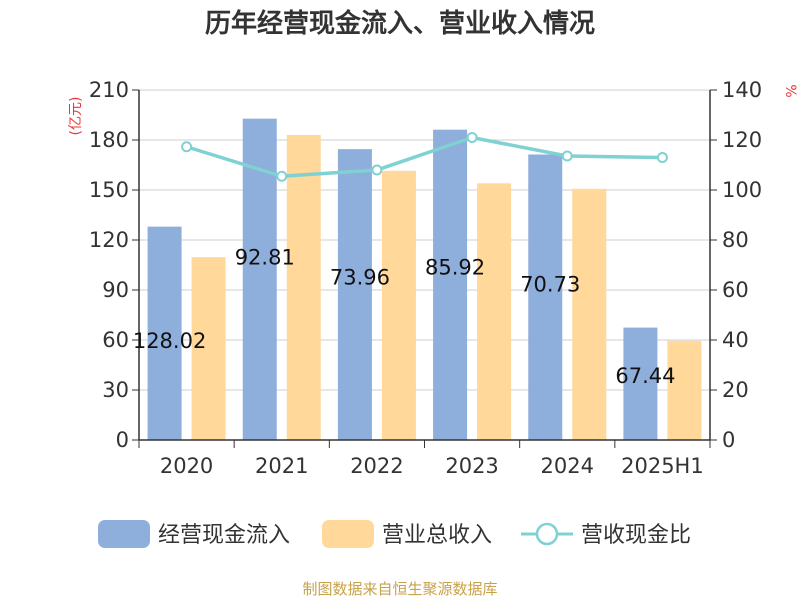 The image size is (800, 600). I want to click on data-label: 128.02, so click(169, 341).